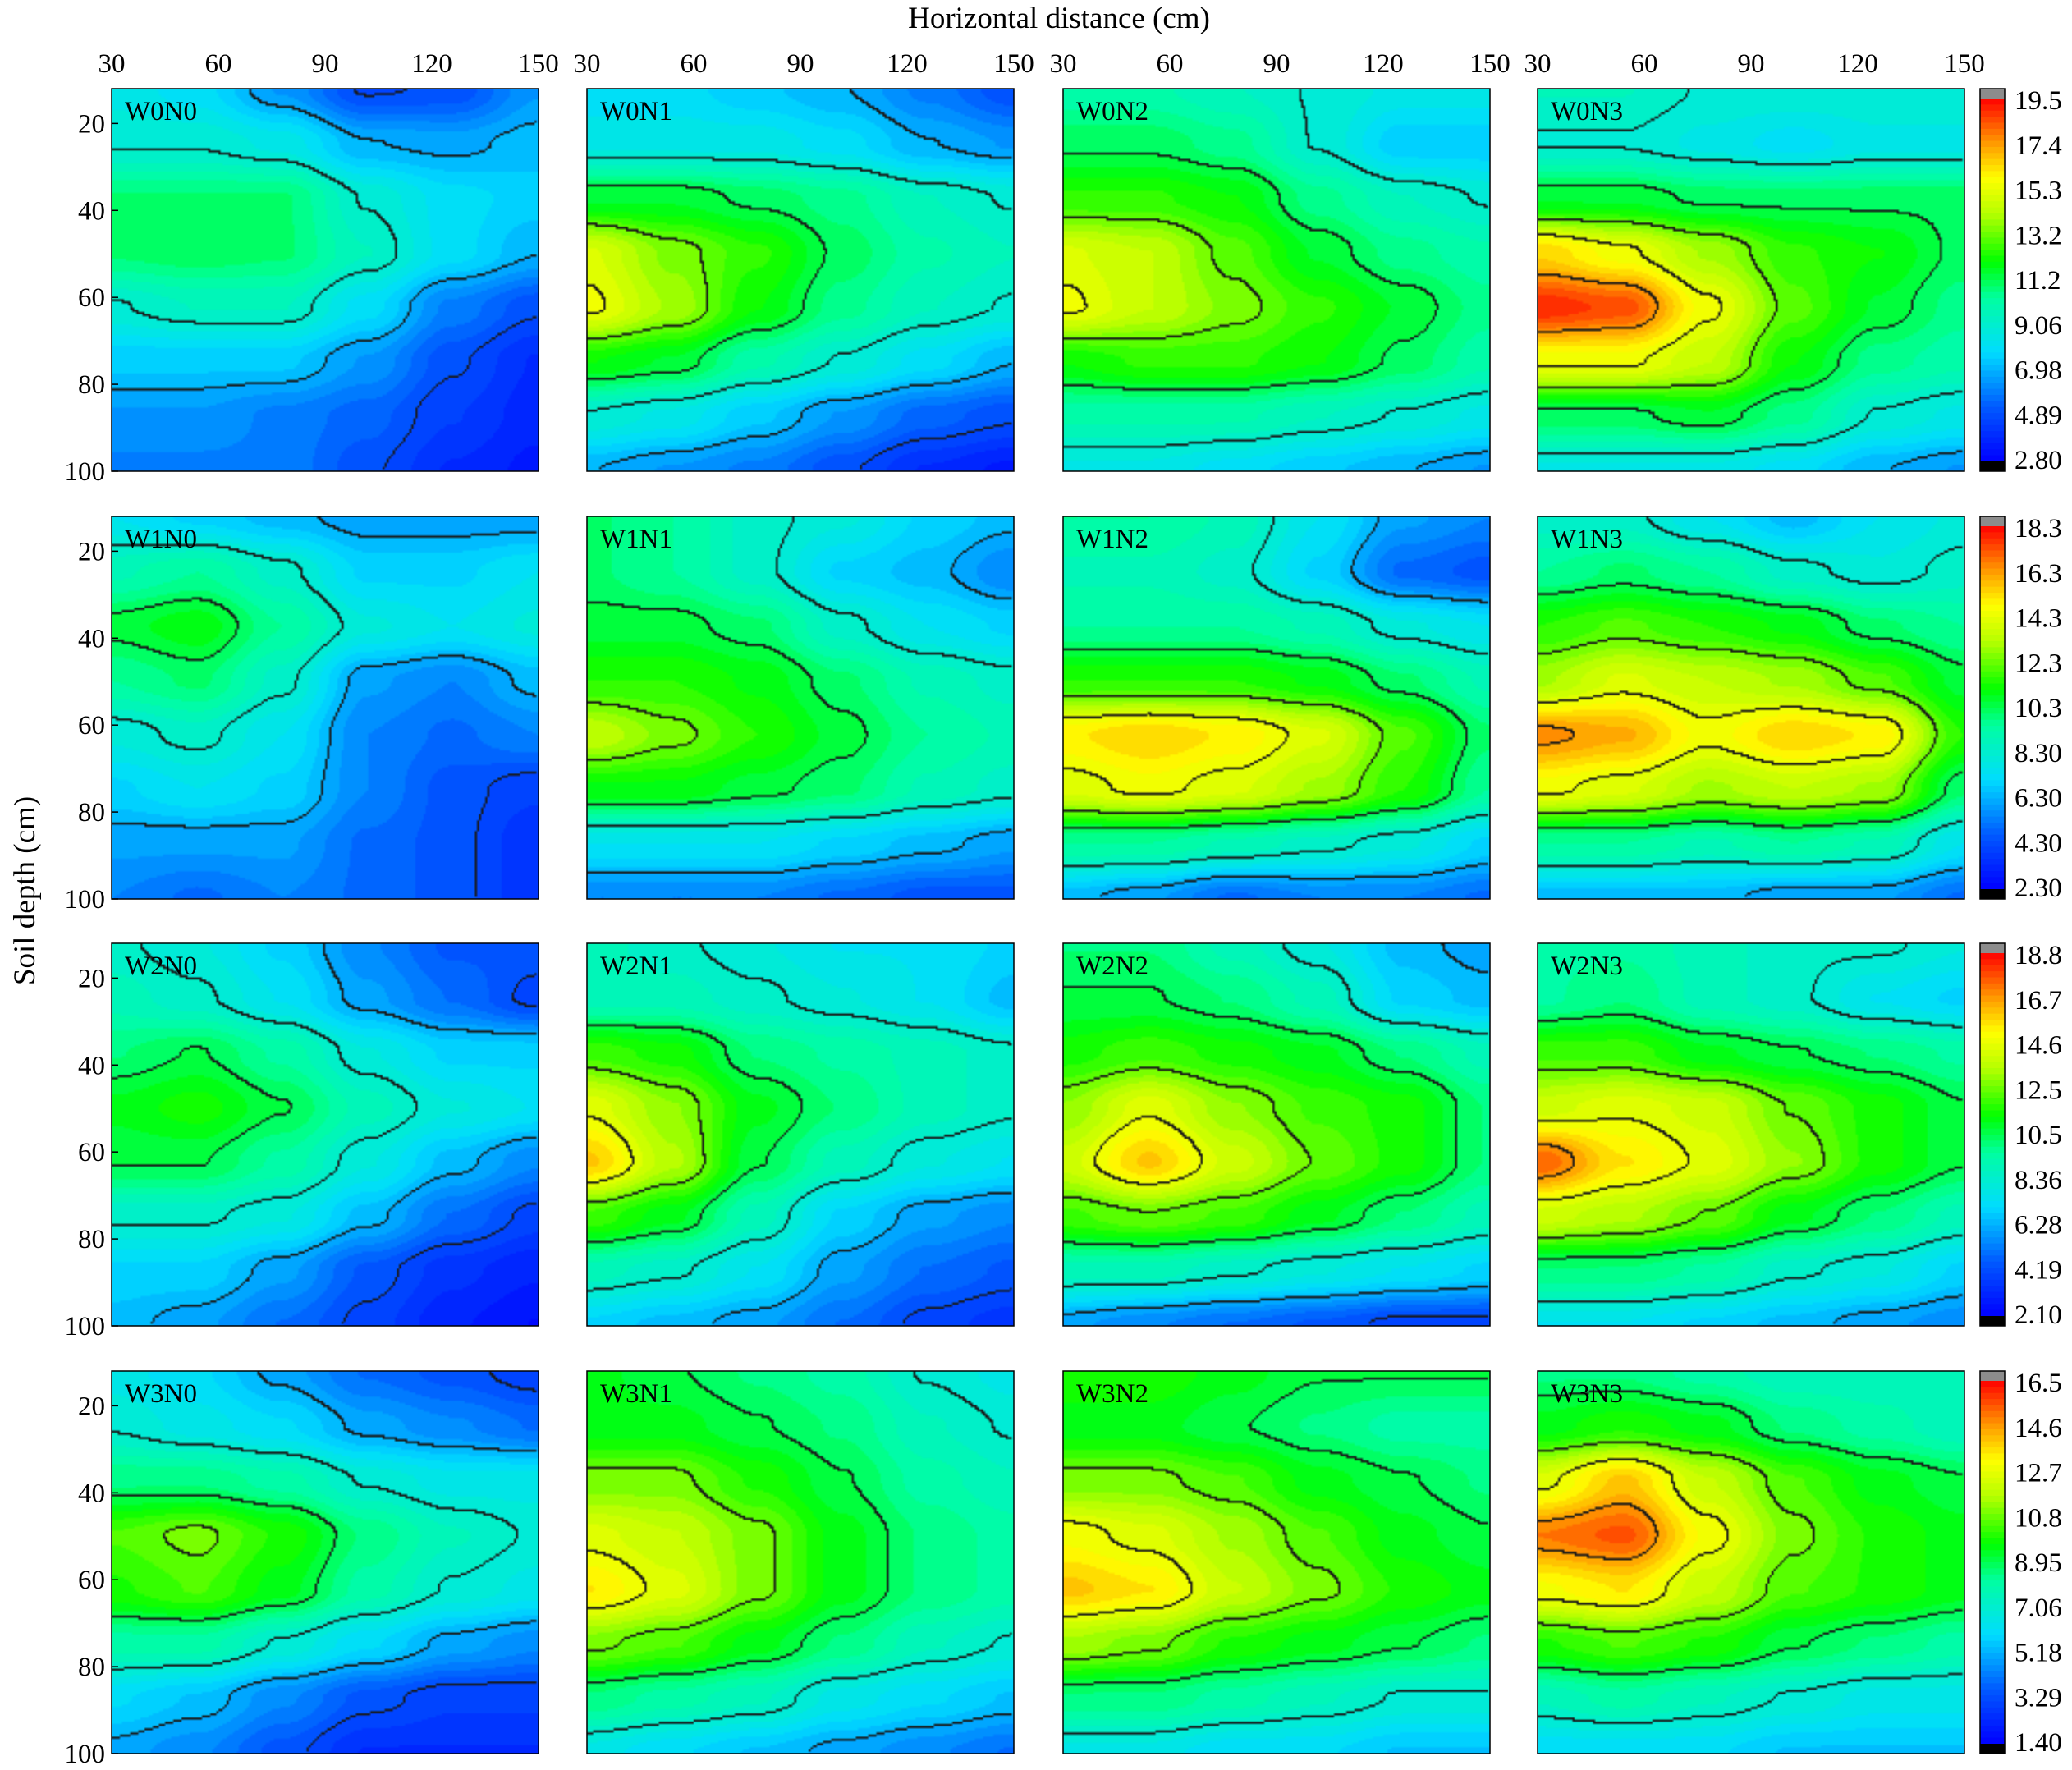 This screenshot has width=2072, height=1770. Describe the element at coordinates (2038, 528) in the screenshot. I see `colorbar-tick-label: 18.3` at that location.